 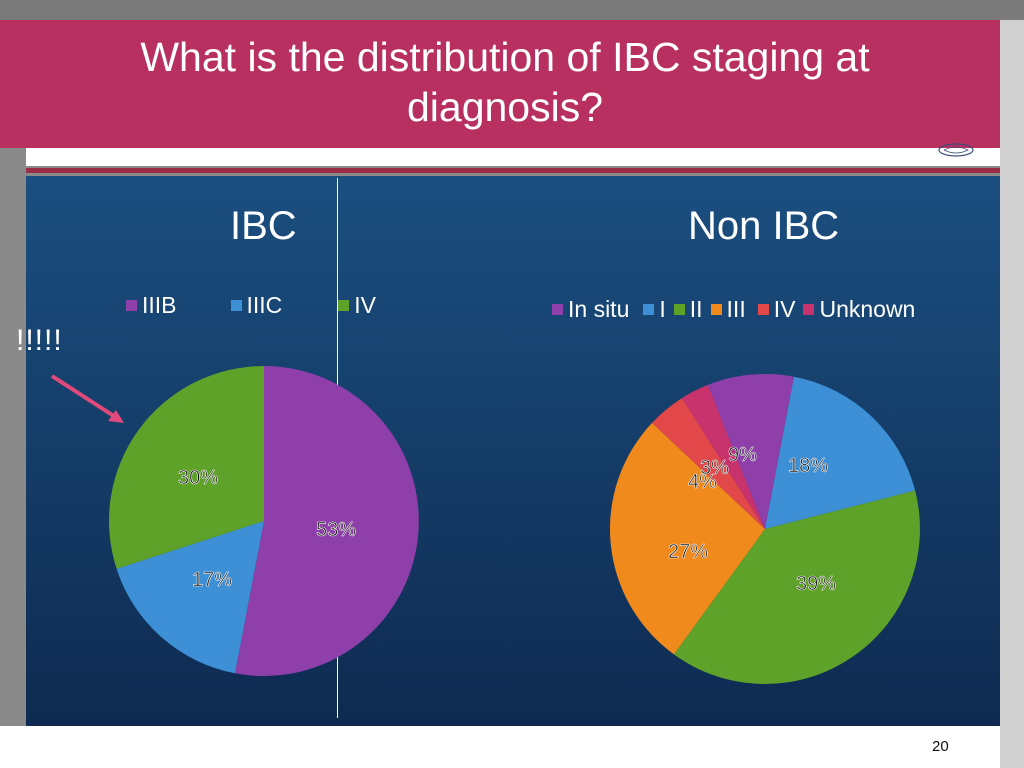 What do you see at coordinates (86, 398) in the screenshot?
I see `annotation-arrow` at bounding box center [86, 398].